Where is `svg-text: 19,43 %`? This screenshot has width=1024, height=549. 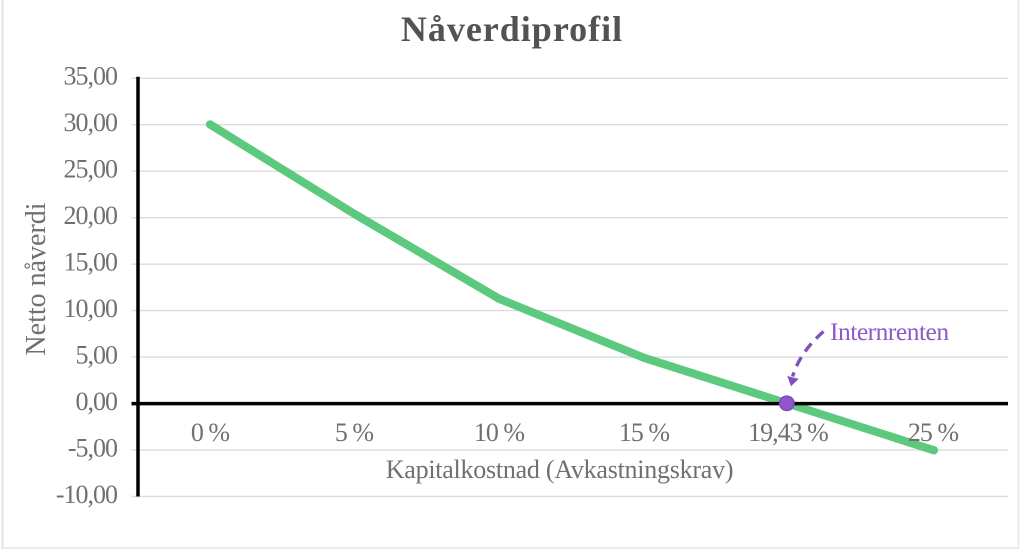
svg-text: 19,43 % is located at coordinates (788, 432).